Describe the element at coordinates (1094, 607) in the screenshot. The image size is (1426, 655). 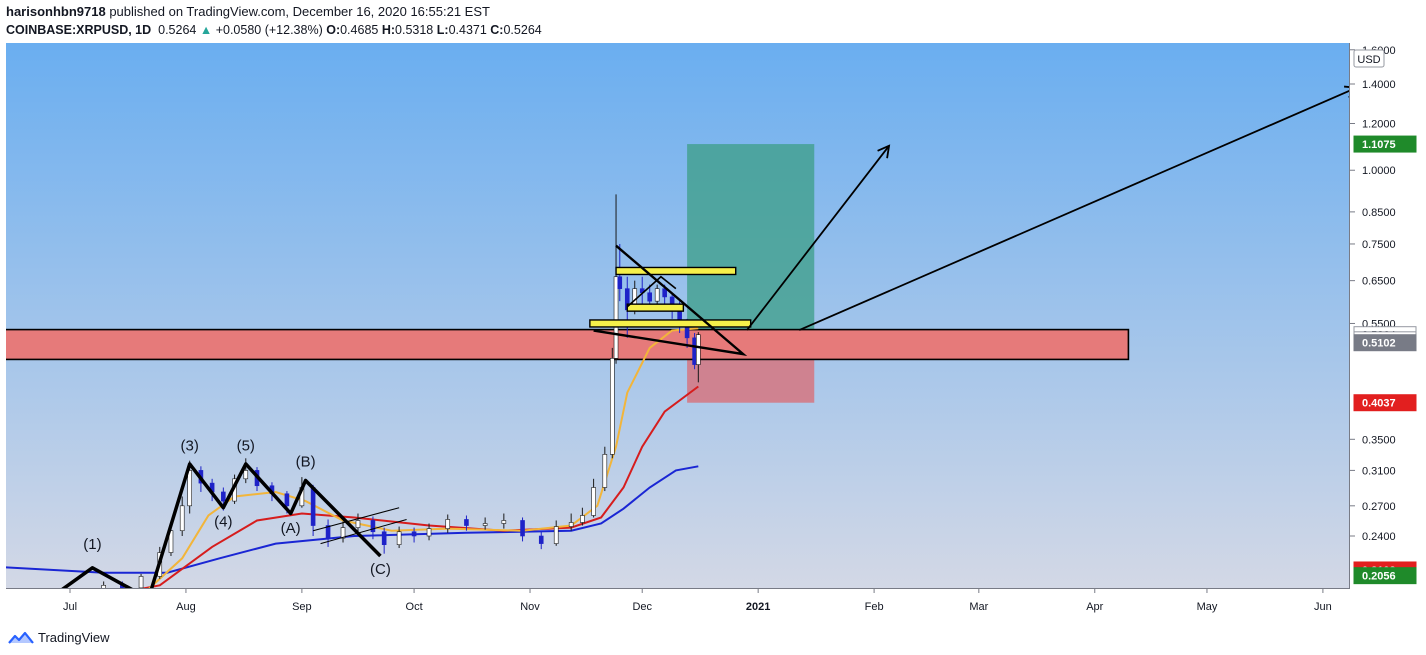
I see `time-tick-label: Apr` at that location.